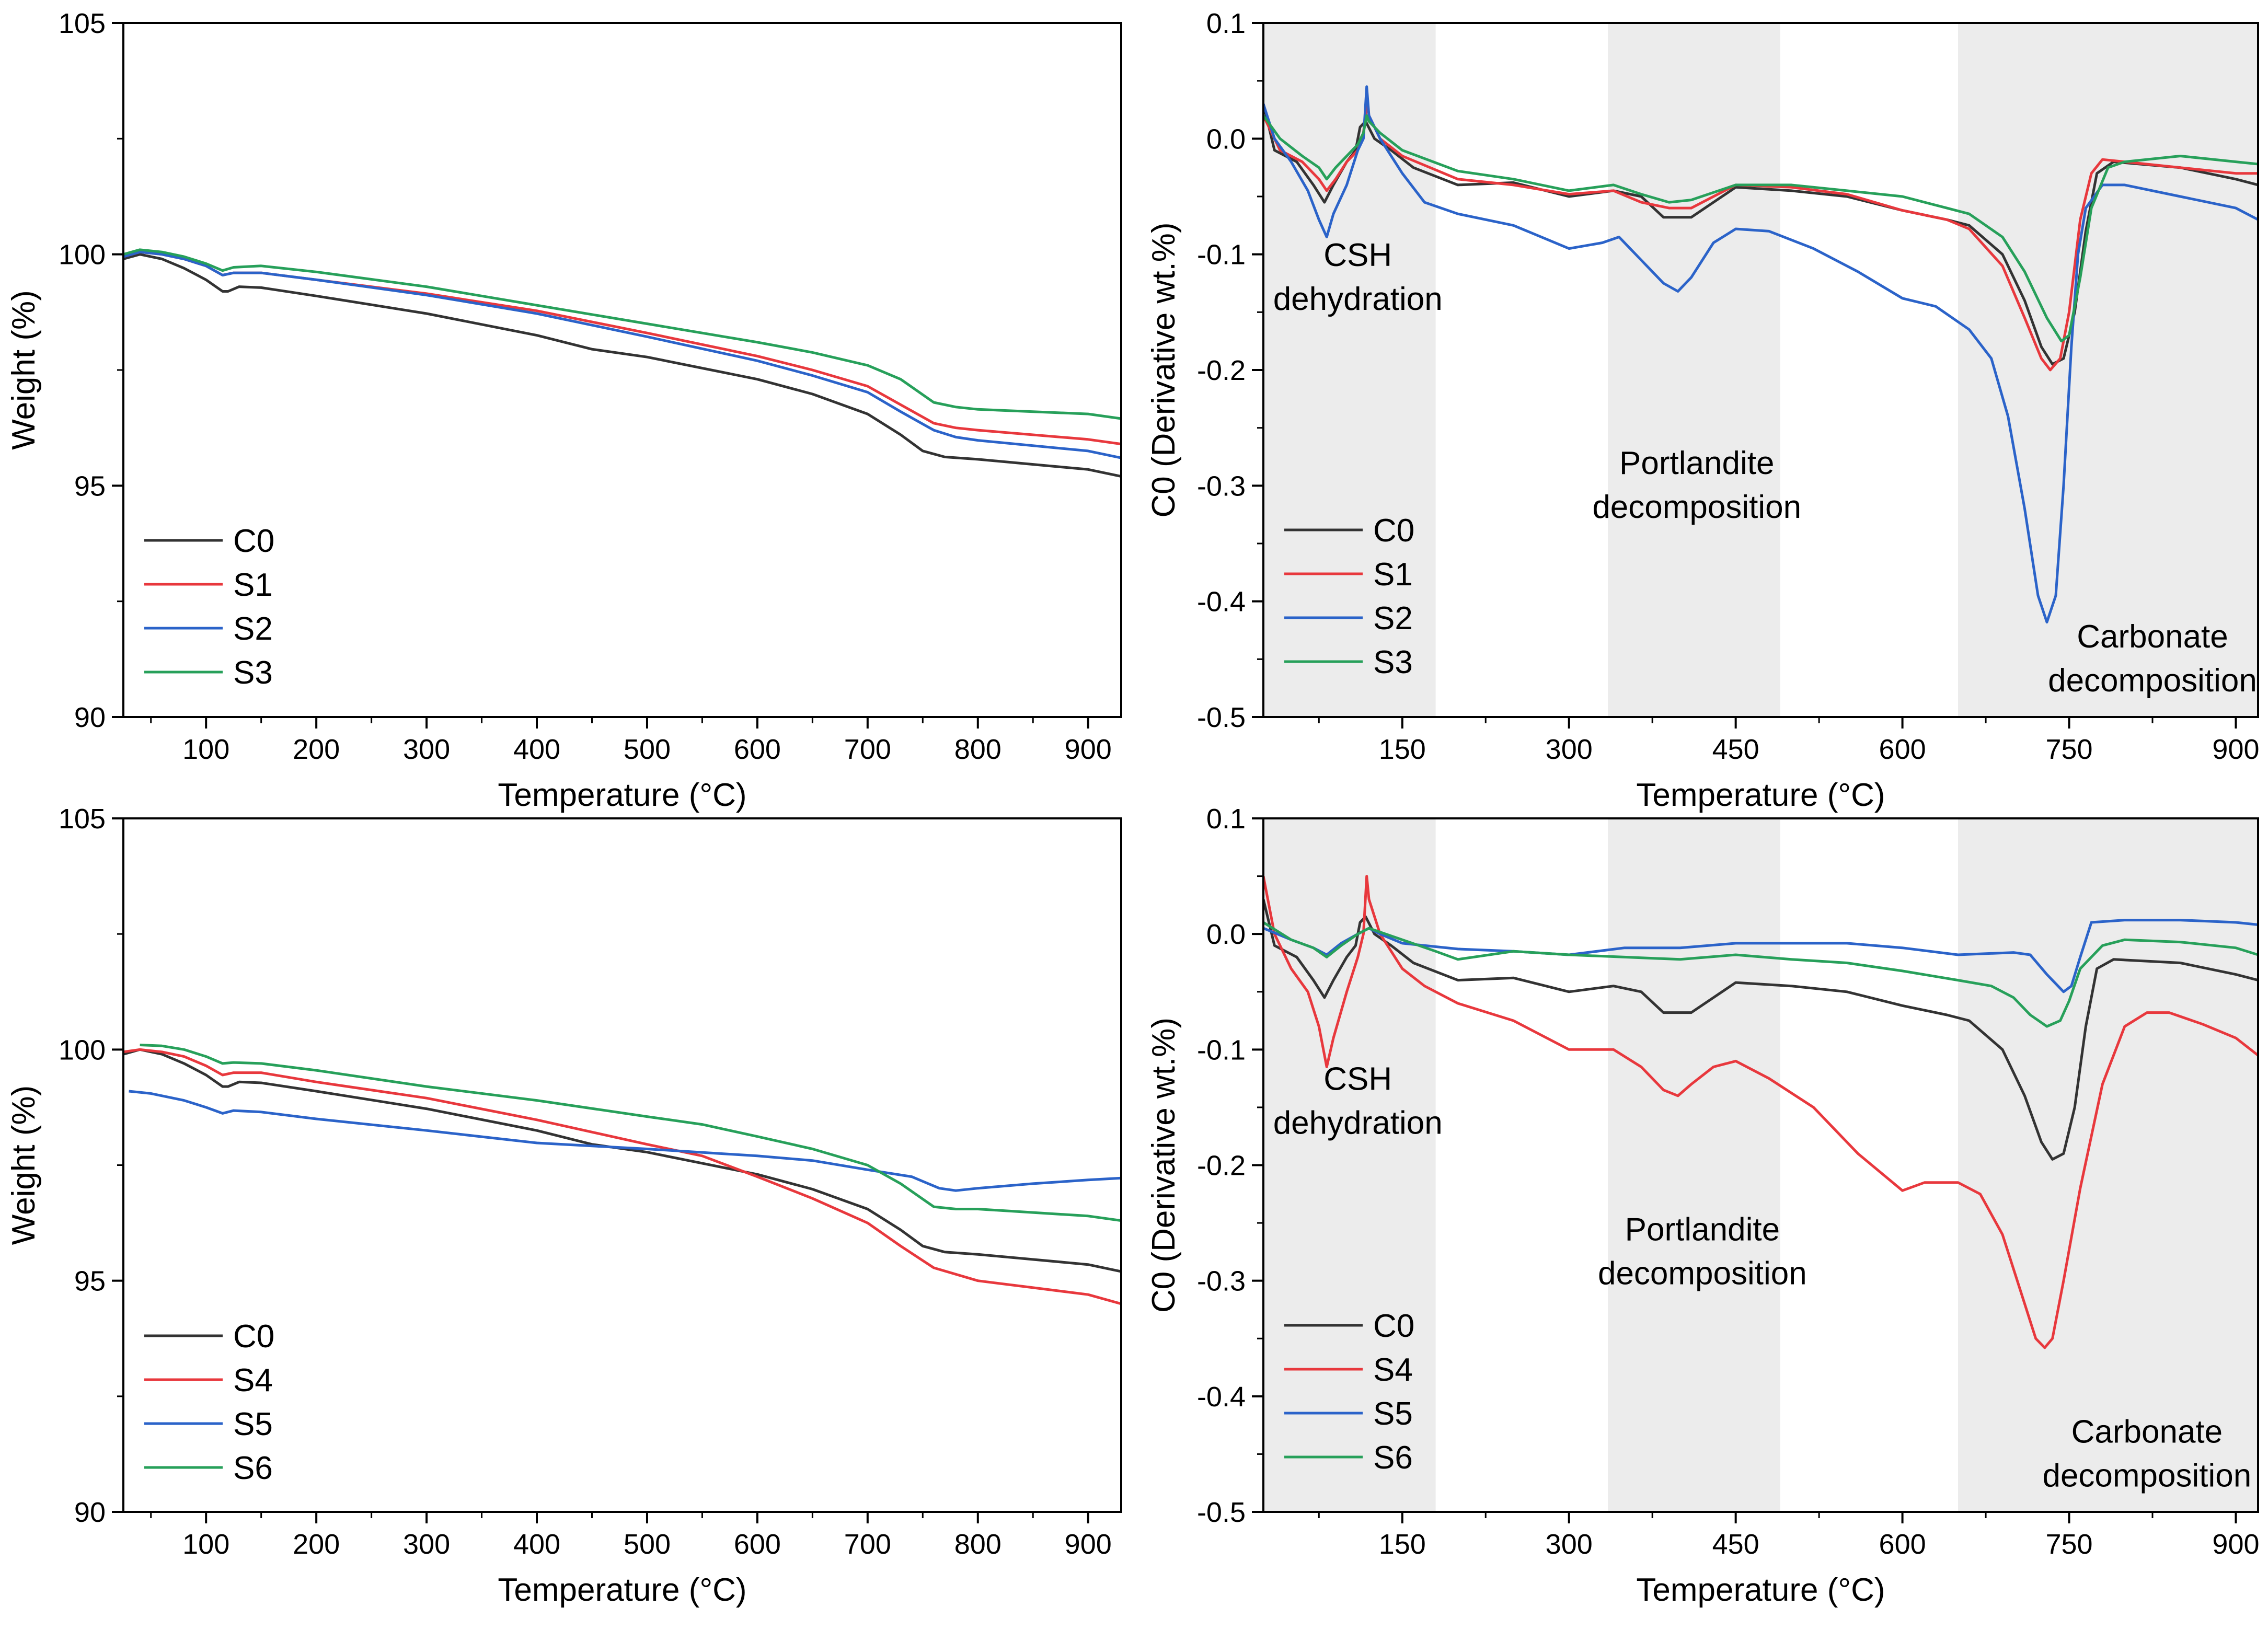 The width and height of the screenshot is (2268, 1630). I want to click on y-tick-label: -0.4, so click(1221, 1397).